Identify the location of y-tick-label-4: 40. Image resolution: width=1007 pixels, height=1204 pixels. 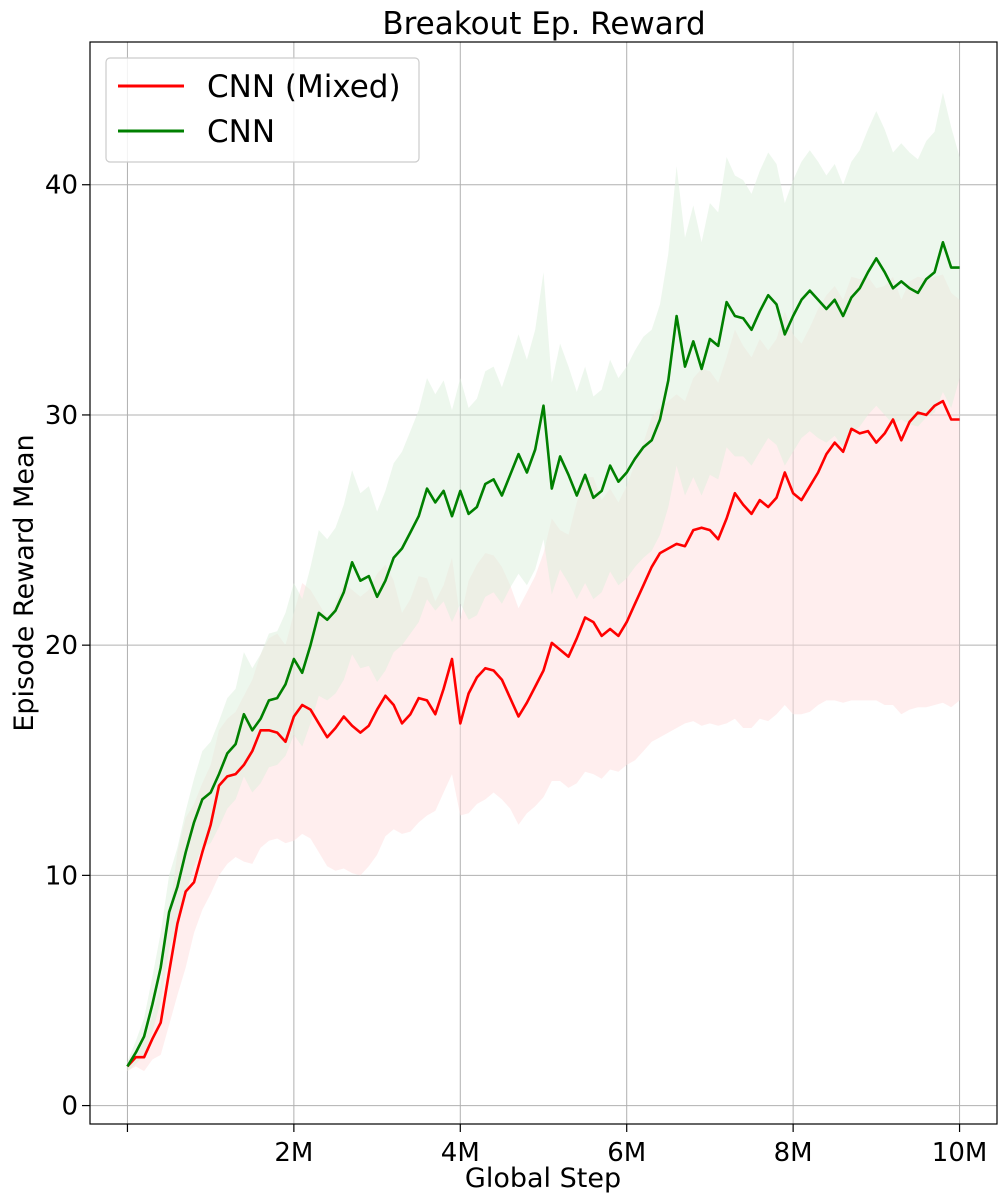
(61, 186).